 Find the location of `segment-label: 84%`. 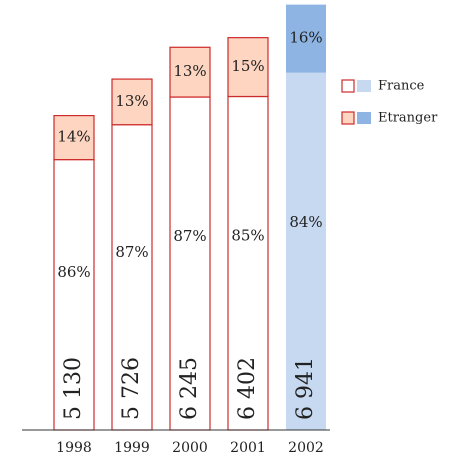

segment-label: 84% is located at coordinates (305, 222).